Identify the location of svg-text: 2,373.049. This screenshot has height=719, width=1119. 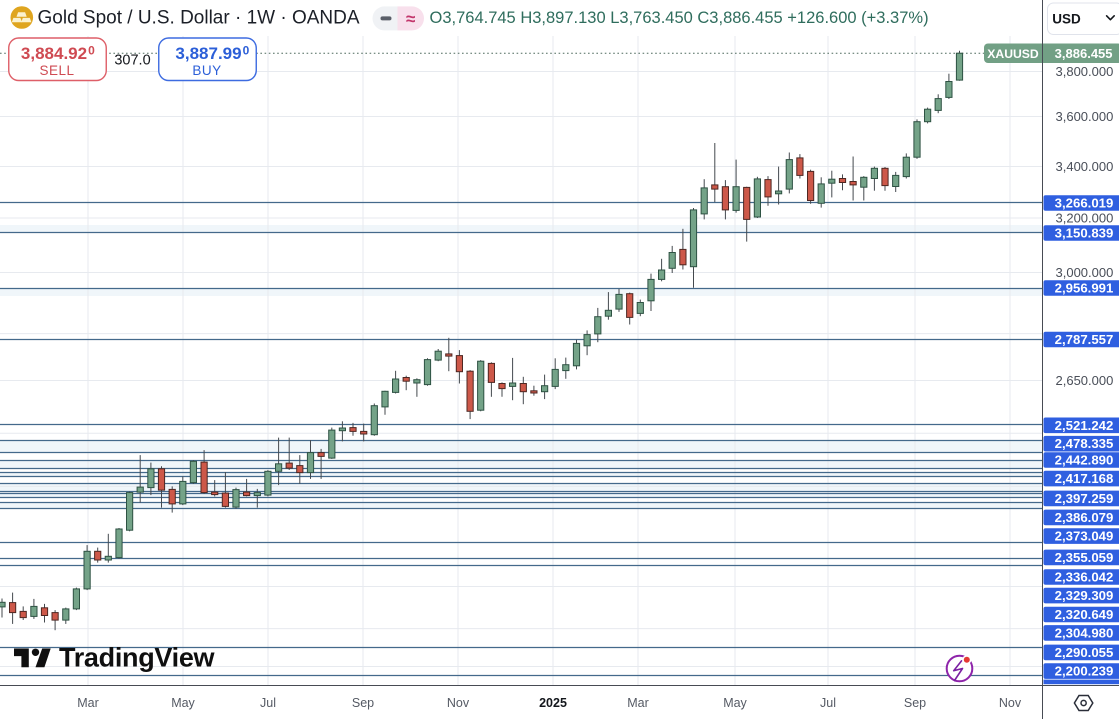
(1084, 536).